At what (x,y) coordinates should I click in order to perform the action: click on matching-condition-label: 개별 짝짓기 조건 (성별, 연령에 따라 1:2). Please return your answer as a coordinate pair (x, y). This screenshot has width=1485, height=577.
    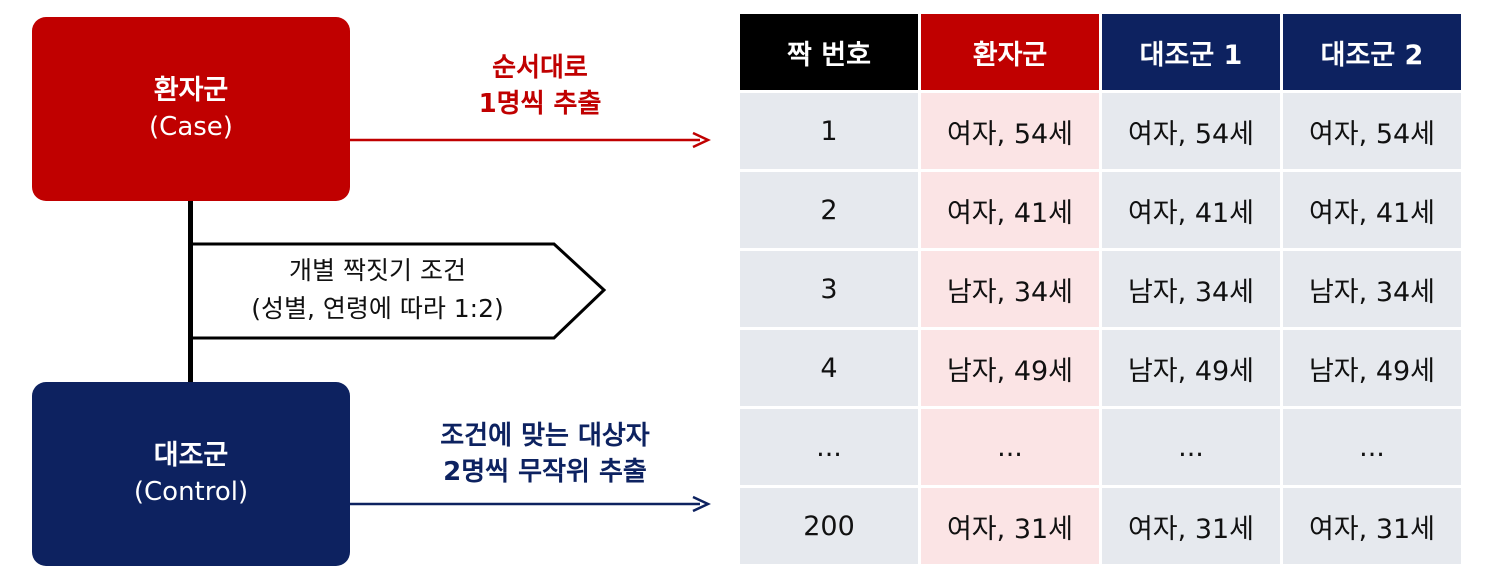
    Looking at the image, I should click on (377, 290).